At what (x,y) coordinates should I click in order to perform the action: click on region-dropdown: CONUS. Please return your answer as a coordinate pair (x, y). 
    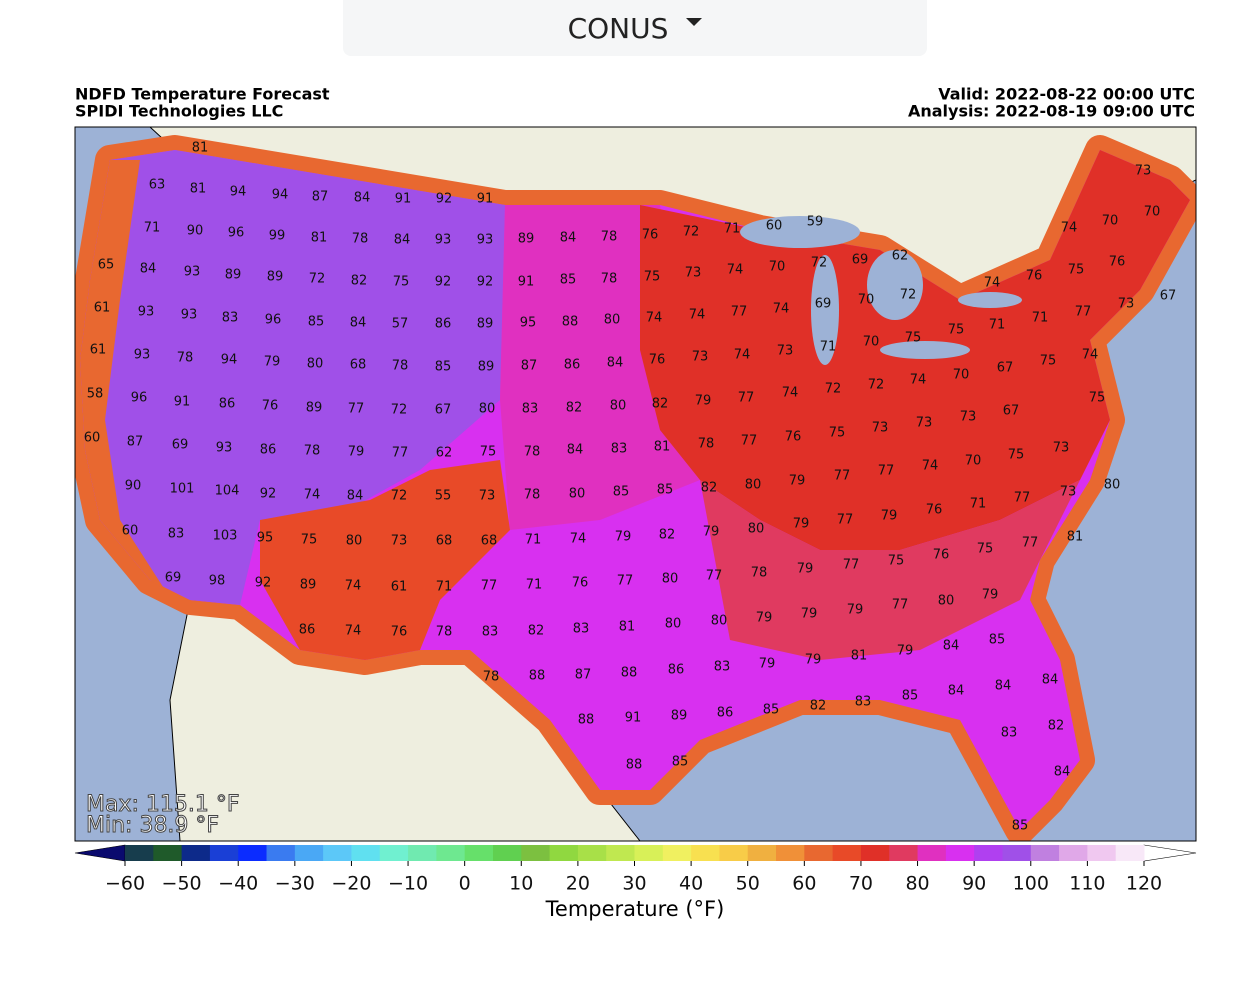
    Looking at the image, I should click on (635, 28).